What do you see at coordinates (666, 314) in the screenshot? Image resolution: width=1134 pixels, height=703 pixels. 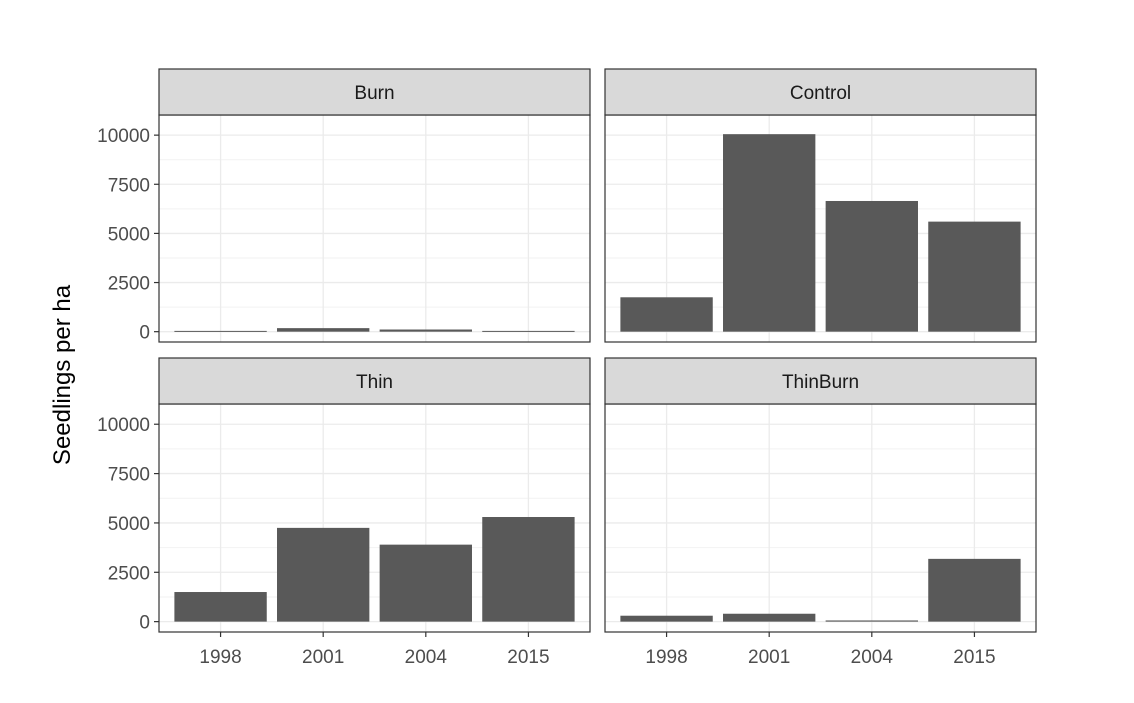 I see `bar-control-1998` at bounding box center [666, 314].